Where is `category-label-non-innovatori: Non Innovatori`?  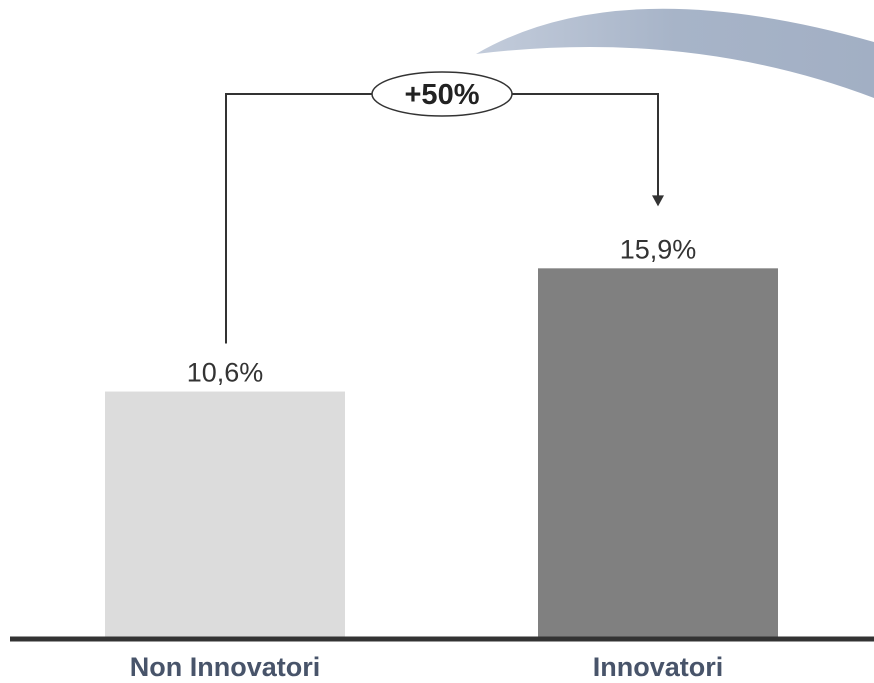
category-label-non-innovatori: Non Innovatori is located at coordinates (225, 667).